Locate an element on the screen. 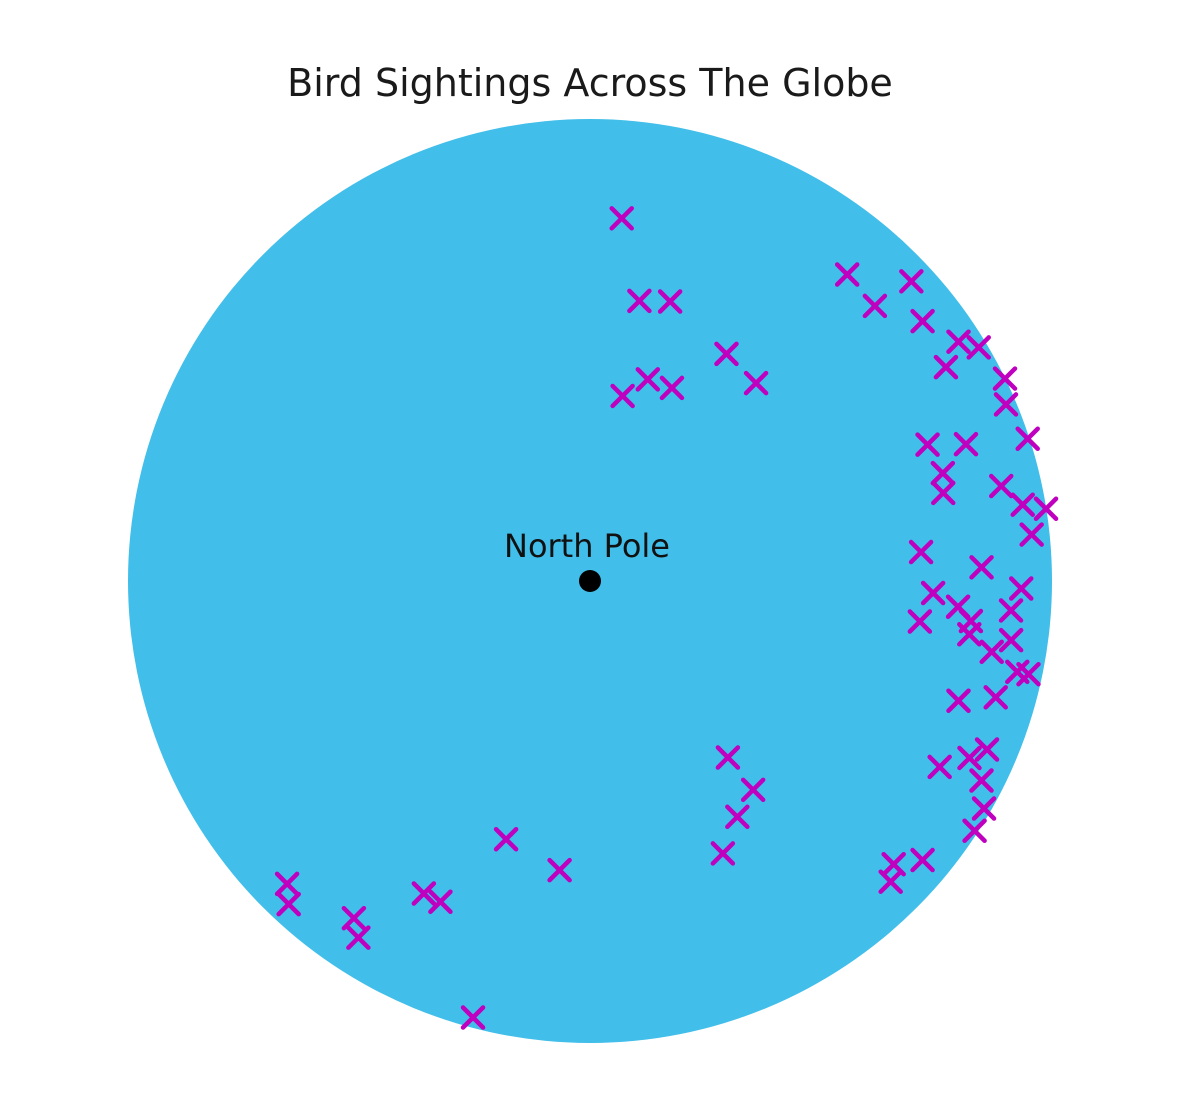 This screenshot has width=1204, height=1106. north-pole-label: North Pole is located at coordinates (587, 546).